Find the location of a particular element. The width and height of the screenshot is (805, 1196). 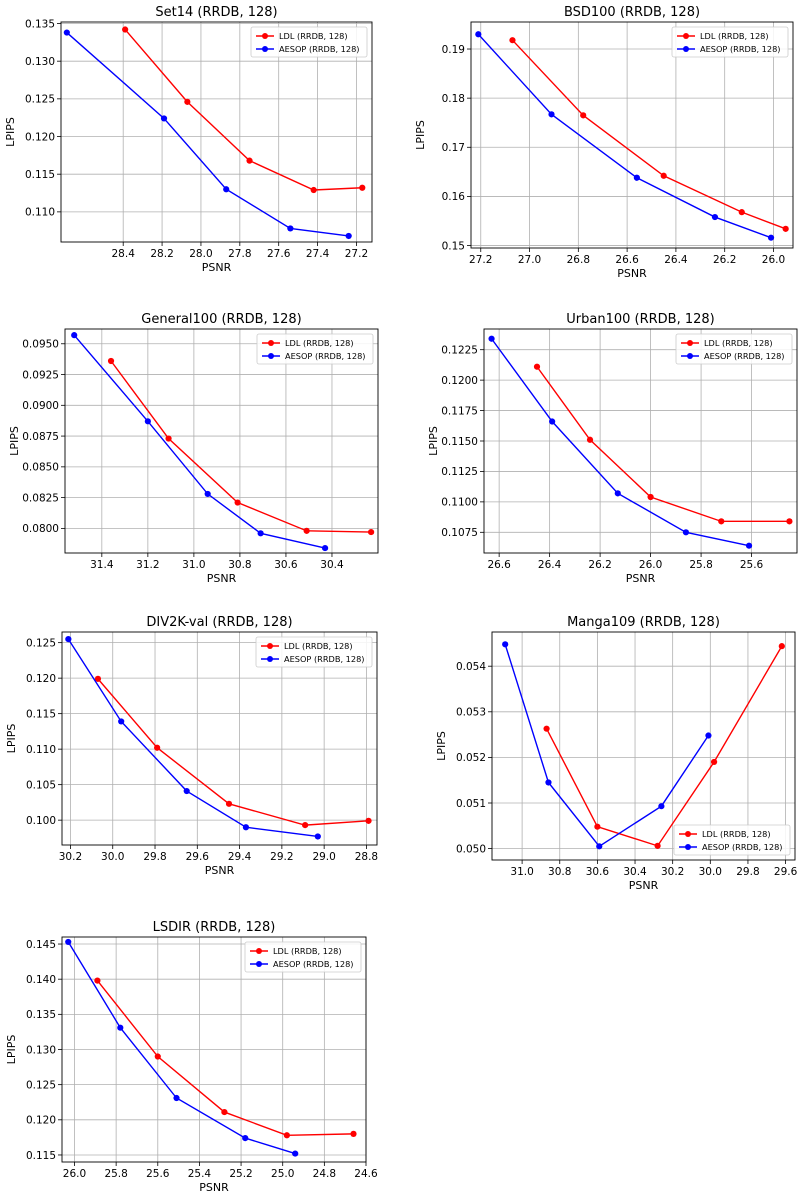

x-tick-label: 27.8 is located at coordinates (239, 254).